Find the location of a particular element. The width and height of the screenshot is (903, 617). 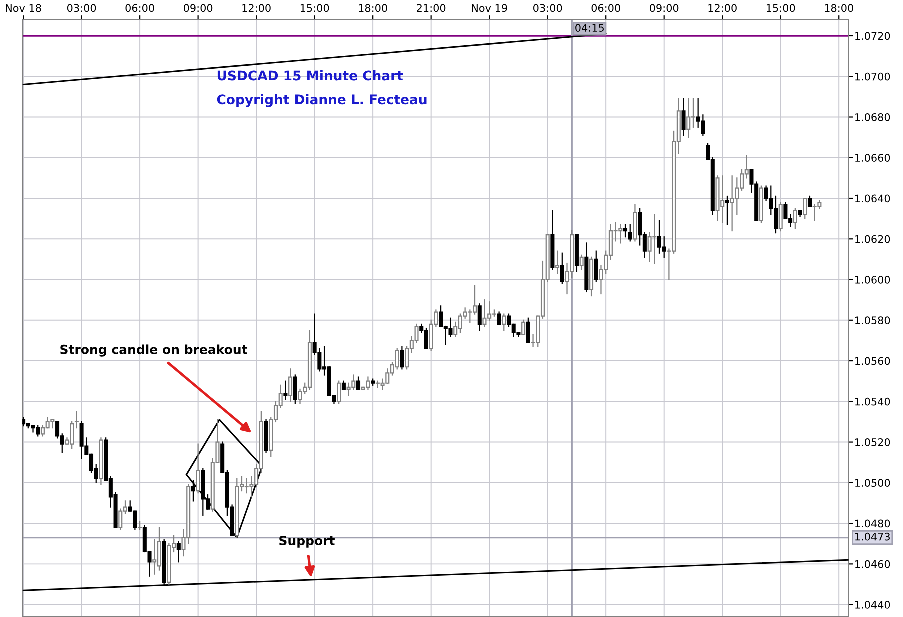

y-tick-label: 1.0620 is located at coordinates (873, 239).